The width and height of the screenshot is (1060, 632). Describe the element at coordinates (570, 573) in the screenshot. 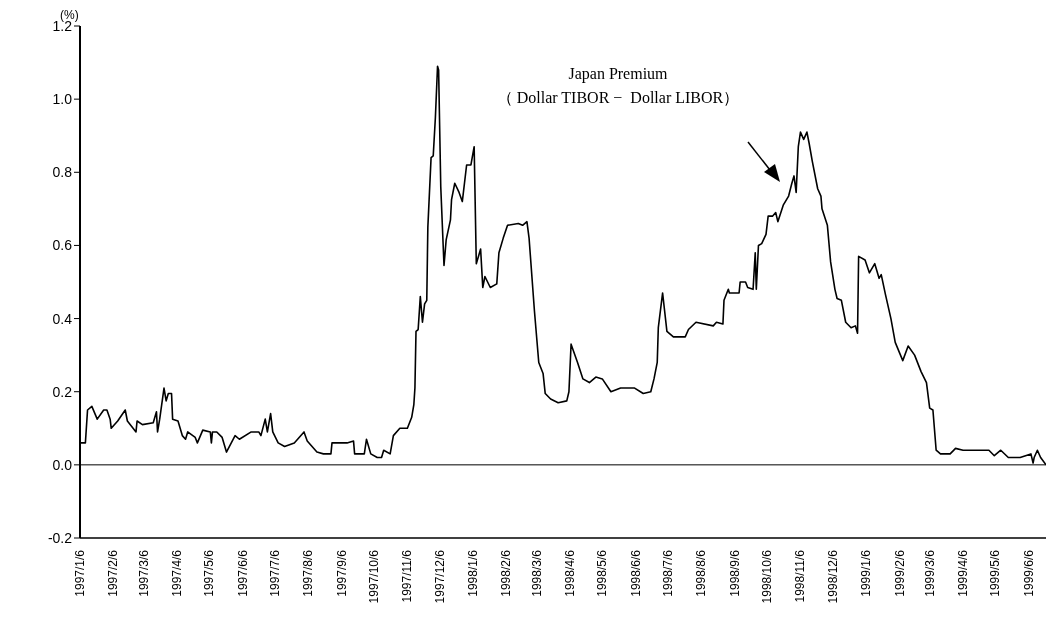

I see `x-tick-label: 1998/4/6` at that location.